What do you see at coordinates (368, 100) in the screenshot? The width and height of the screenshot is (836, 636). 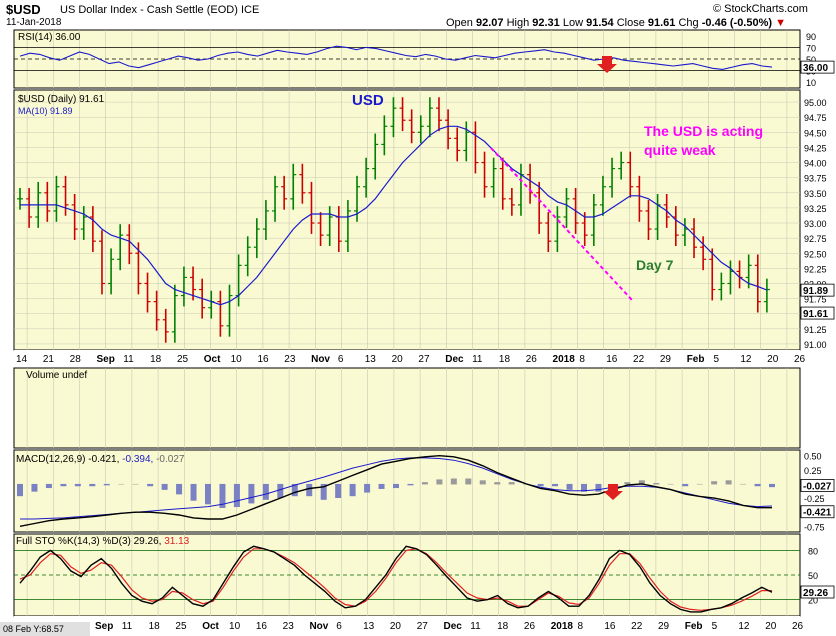 I see `chart-title-annotation: USD` at bounding box center [368, 100].